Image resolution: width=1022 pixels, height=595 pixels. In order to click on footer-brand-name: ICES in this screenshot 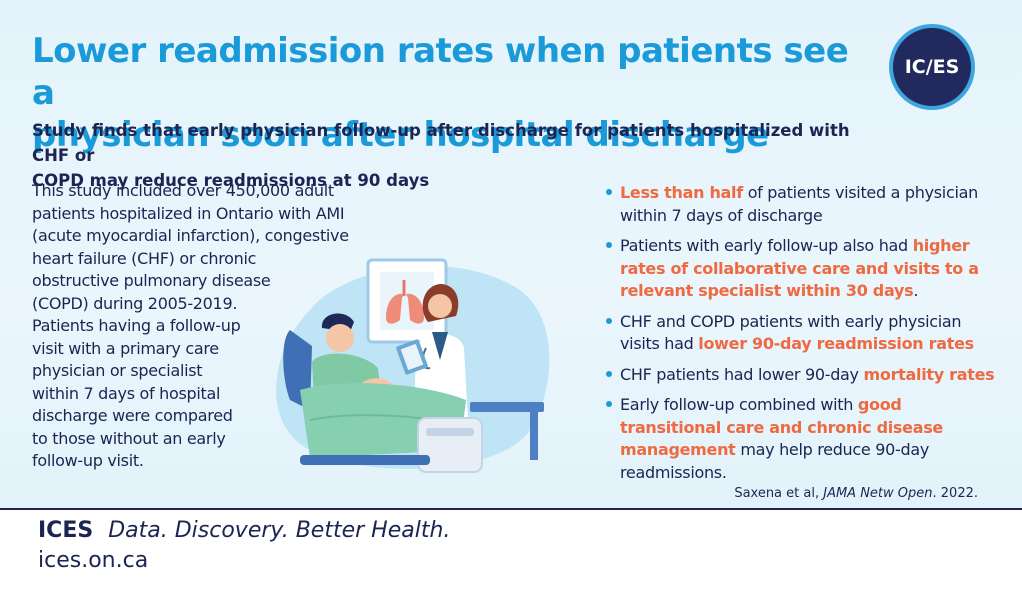, I will do `click(66, 530)`.